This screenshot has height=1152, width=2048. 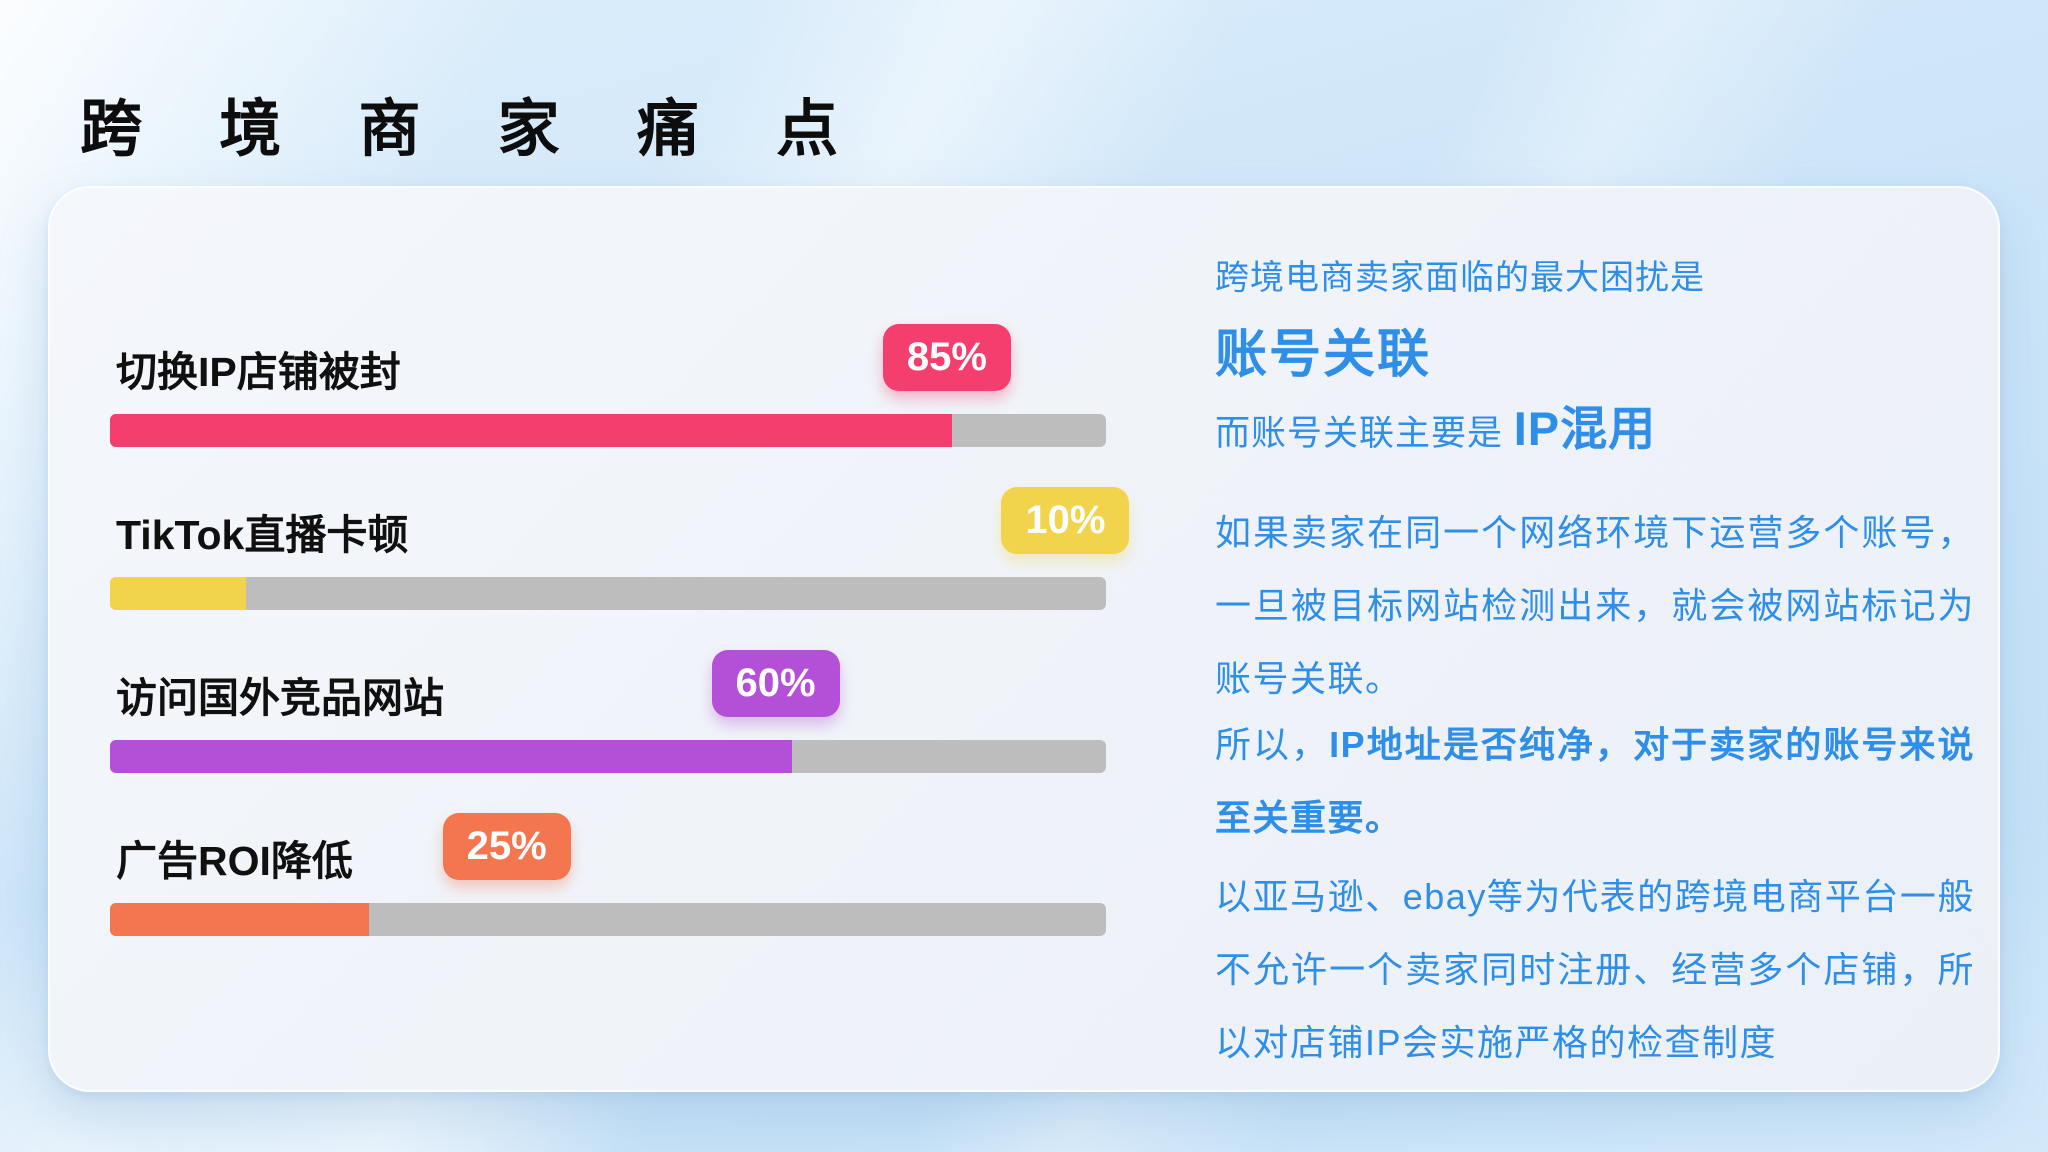 What do you see at coordinates (262, 535) in the screenshot?
I see `bar-label: TikTok直播卡顿` at bounding box center [262, 535].